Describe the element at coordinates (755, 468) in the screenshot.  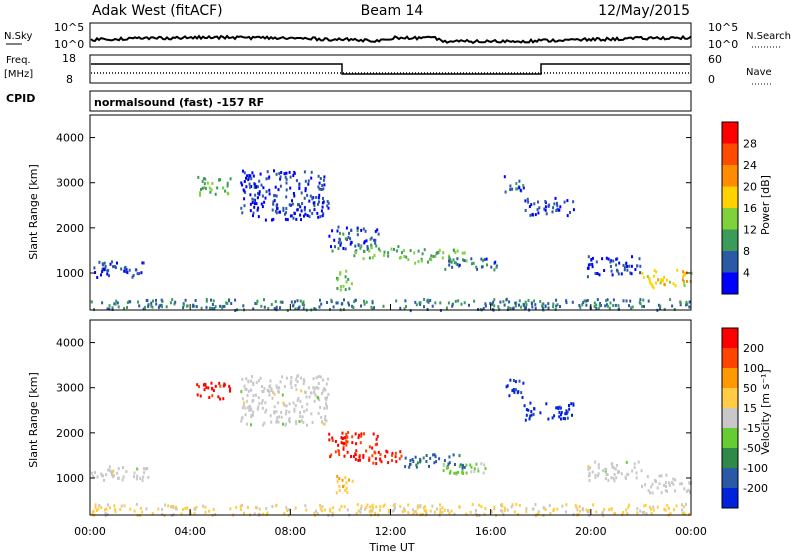
I see `colorbar-tick-label: -100` at that location.